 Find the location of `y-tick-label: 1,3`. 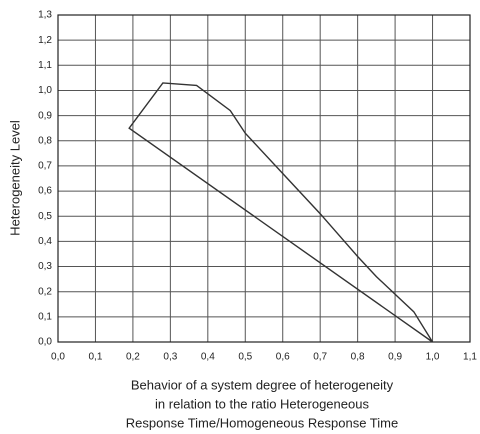

y-tick-label: 1,3 is located at coordinates (45, 15).